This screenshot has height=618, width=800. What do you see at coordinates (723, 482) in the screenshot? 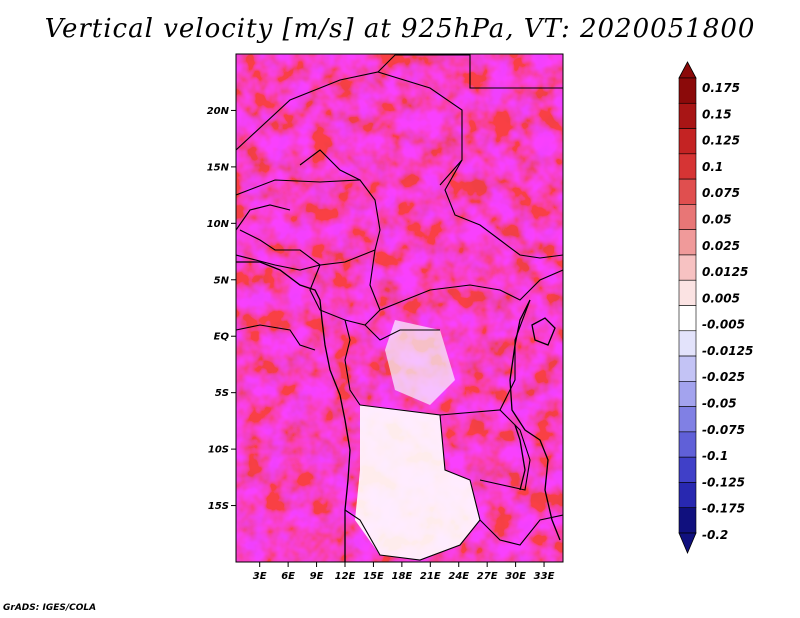
I see `colorbar-label: -0.125` at bounding box center [723, 482].